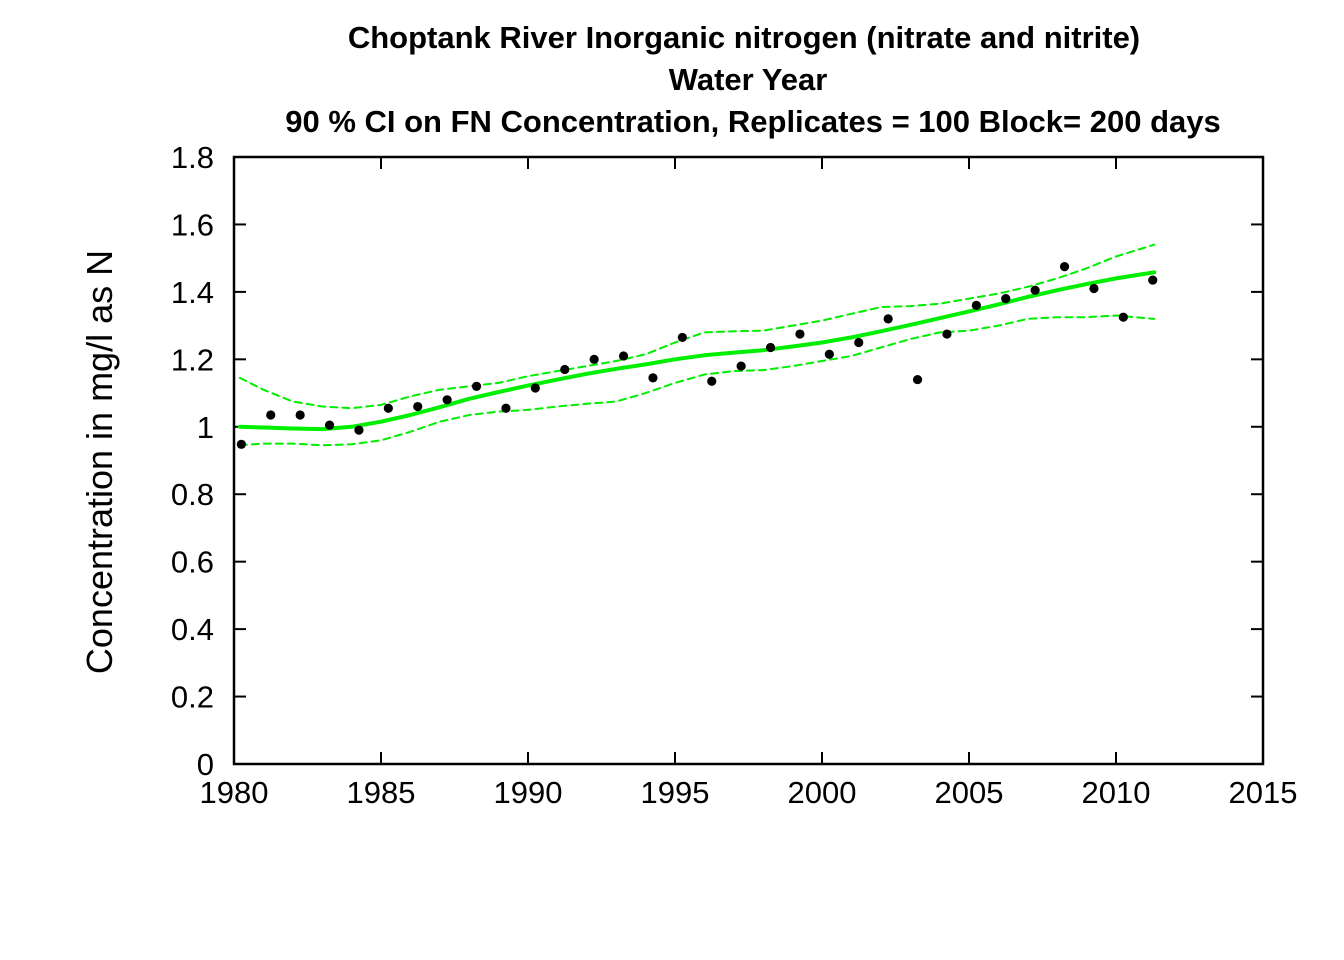 The width and height of the screenshot is (1344, 960). I want to click on x-tick-label: 1980, so click(234, 792).